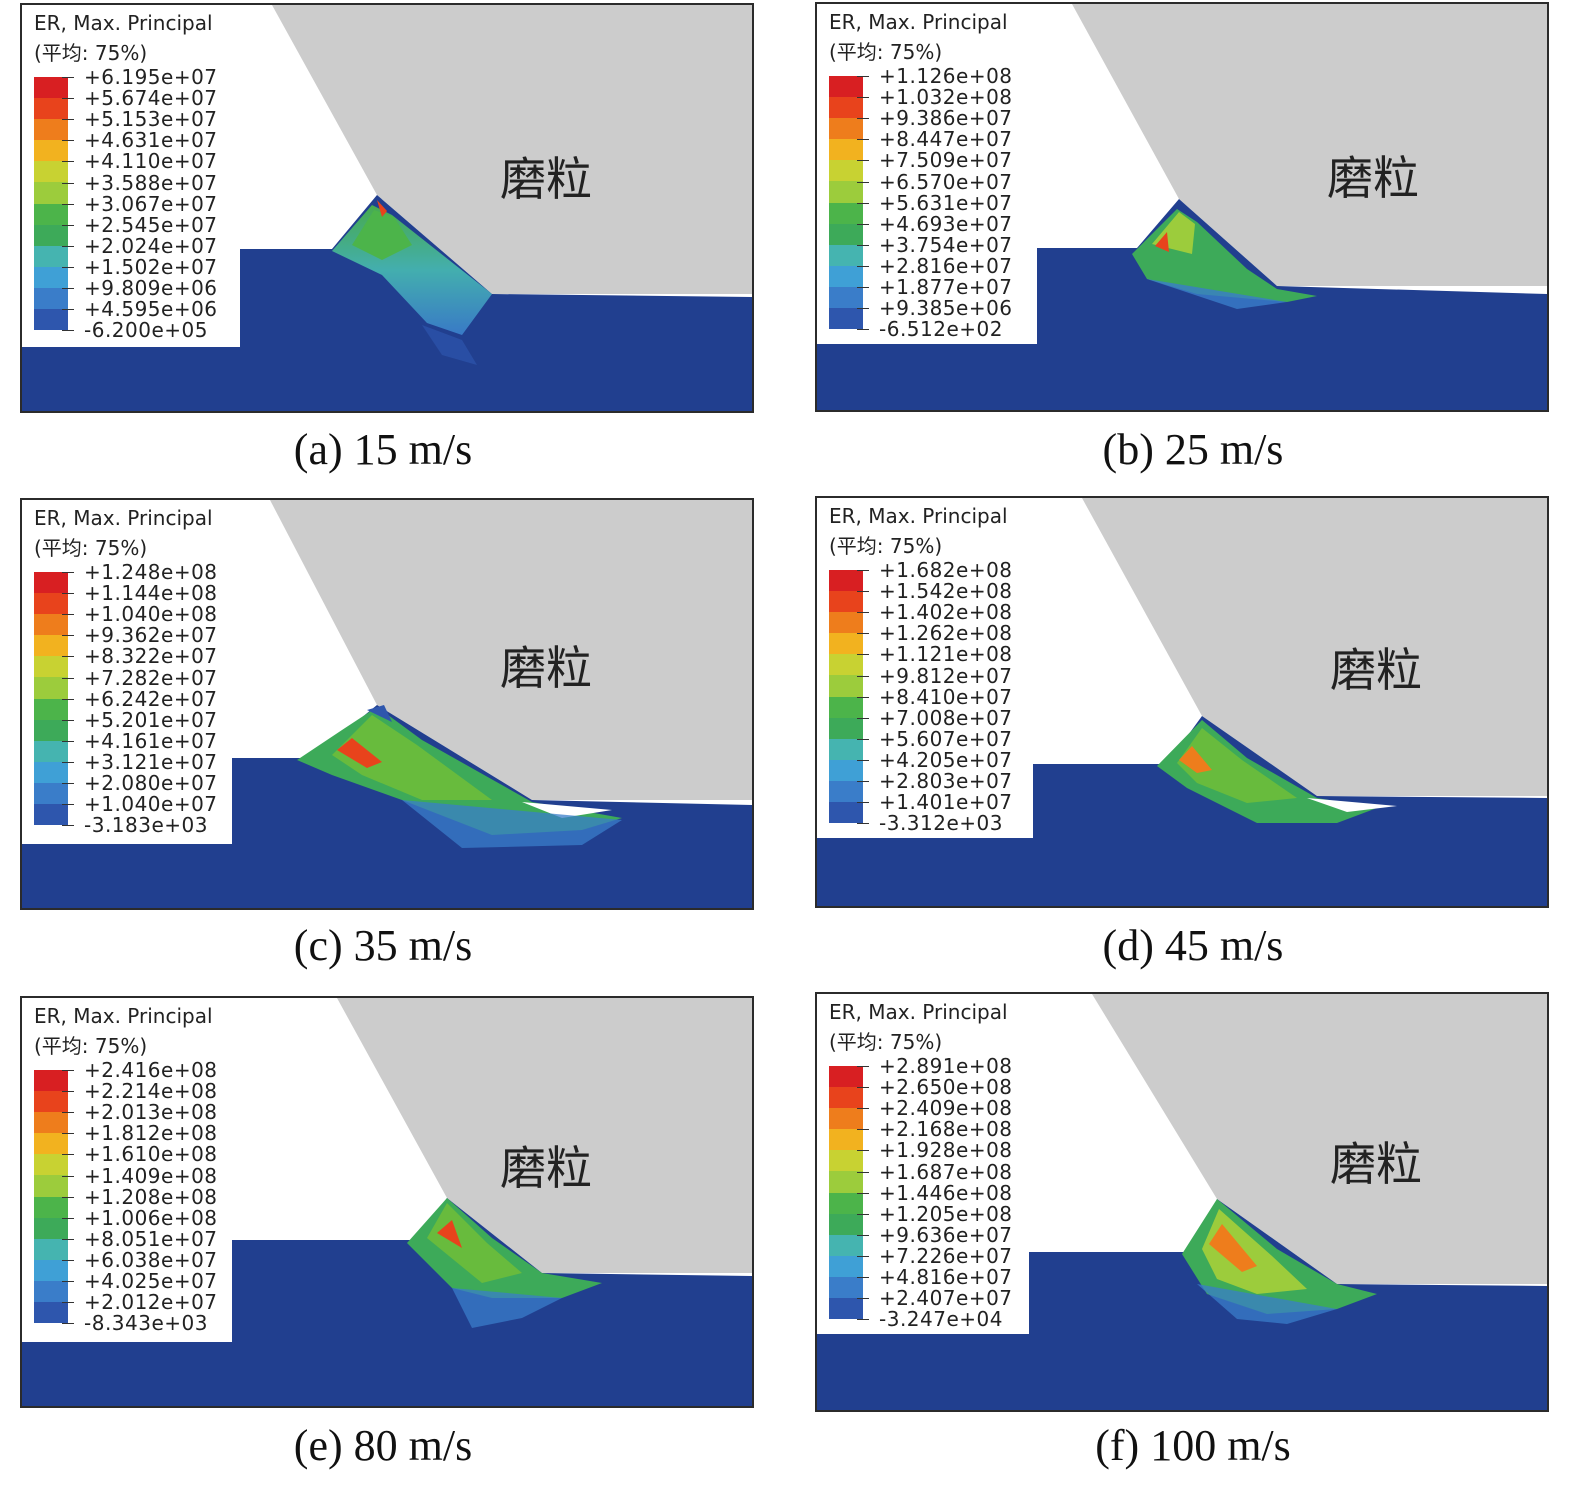 The width and height of the screenshot is (1575, 1487). Describe the element at coordinates (941, 329) in the screenshot. I see `legend-value: -6.512e+02` at that location.